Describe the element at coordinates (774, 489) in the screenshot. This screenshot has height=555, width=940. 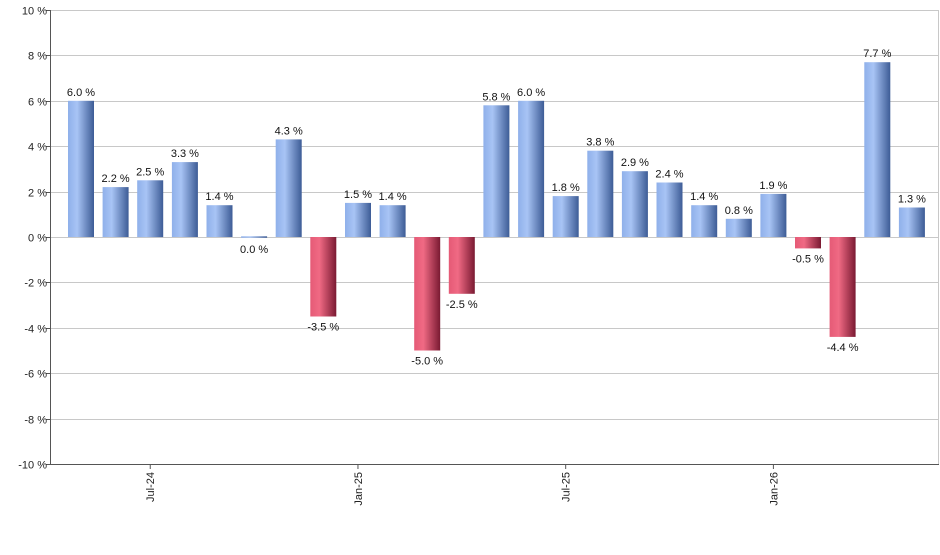
I see `x-tick-label: Jan-26` at that location.